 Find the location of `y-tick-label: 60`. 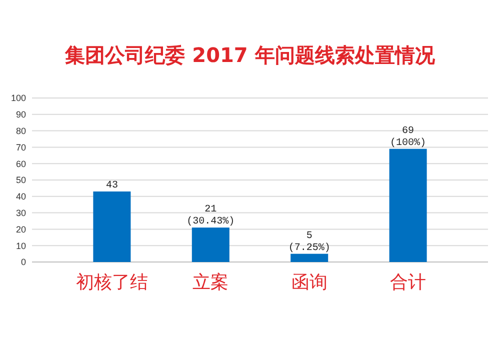

y-tick-label: 60 is located at coordinates (21, 163).